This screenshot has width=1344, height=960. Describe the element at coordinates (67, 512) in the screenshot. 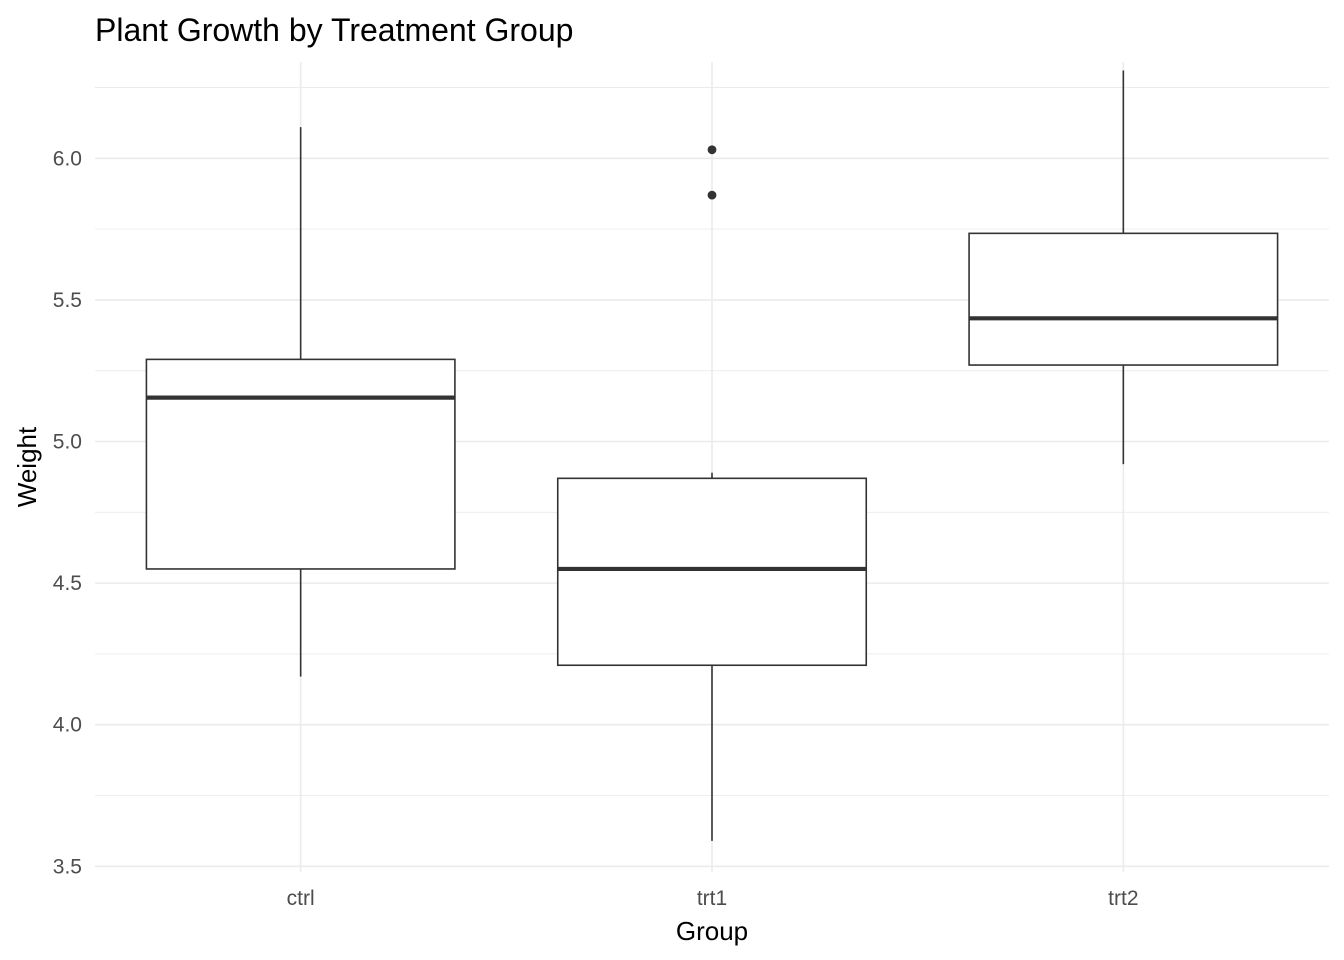

I see `y-axis-ticks: 3.5 4.0 4.5 5.0 5.5 6.0` at that location.